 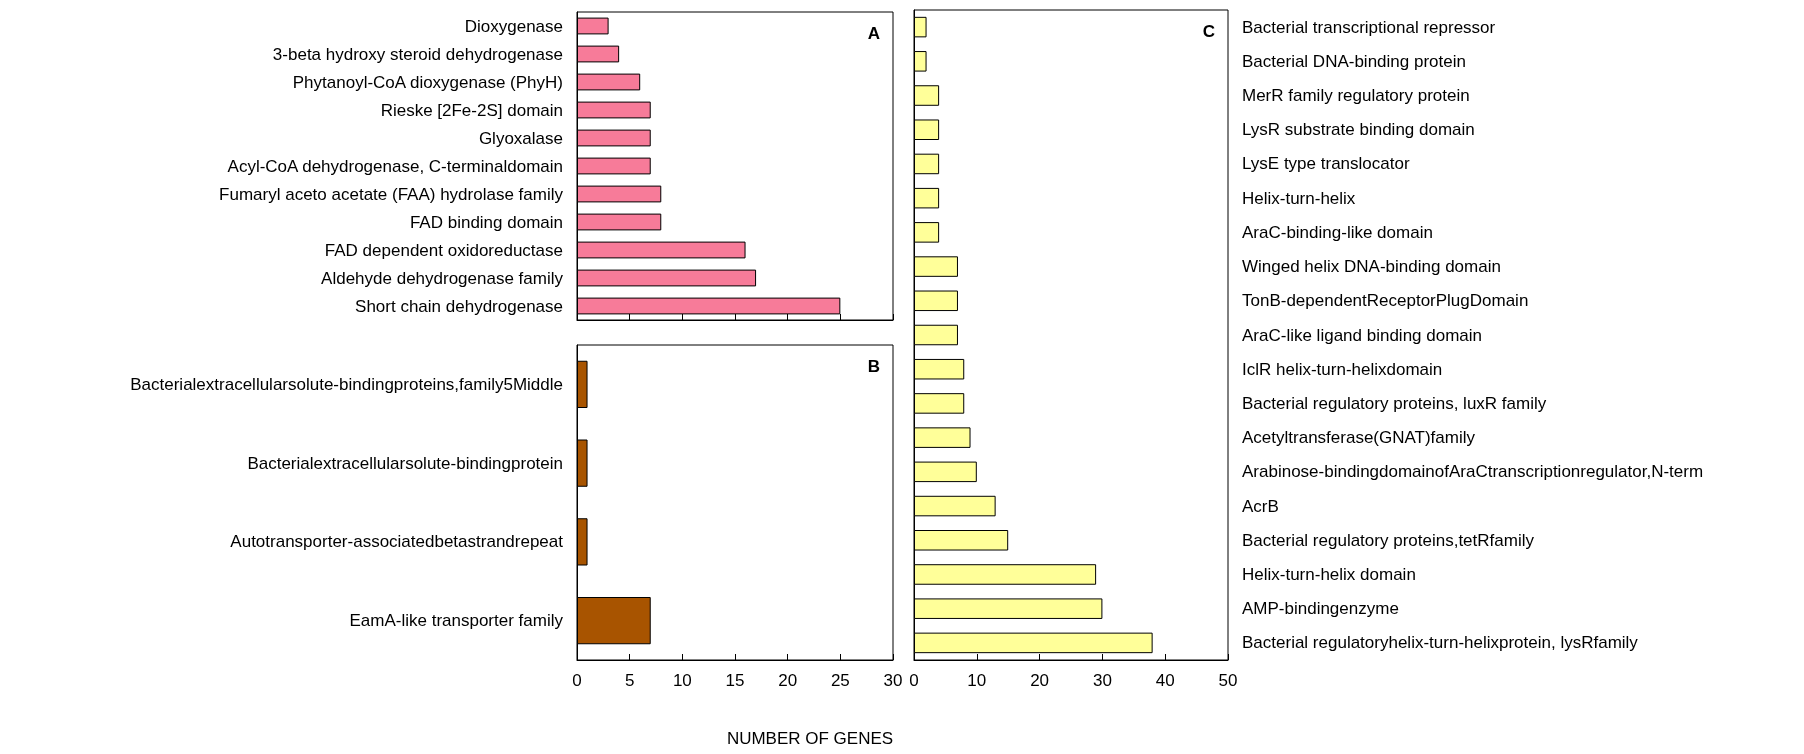 I want to click on y-tick-label: Fumaryl aceto acetate (FAA) hydrolase family, so click(x=391, y=194).